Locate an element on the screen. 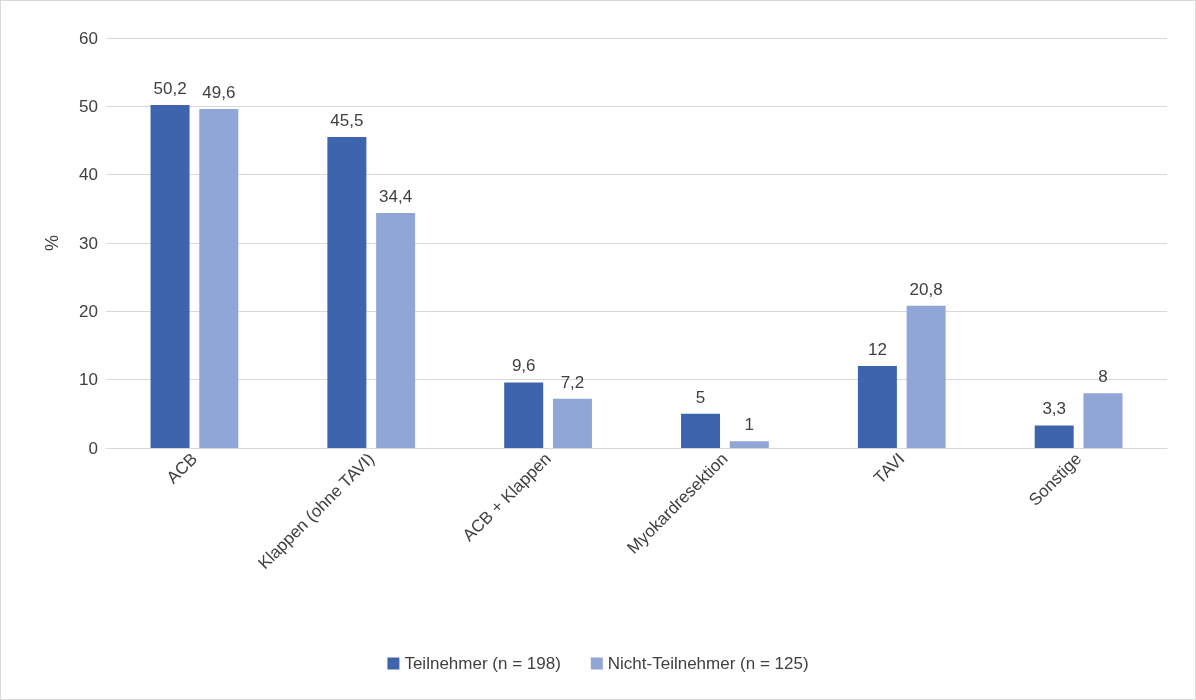 The width and height of the screenshot is (1196, 700). y-tick-label: 0 is located at coordinates (93, 448).